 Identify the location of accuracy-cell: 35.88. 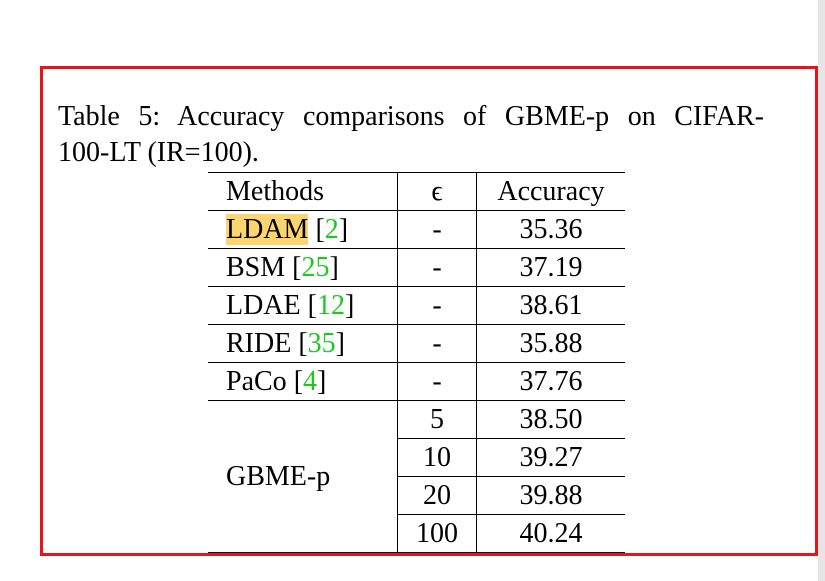
(550, 343).